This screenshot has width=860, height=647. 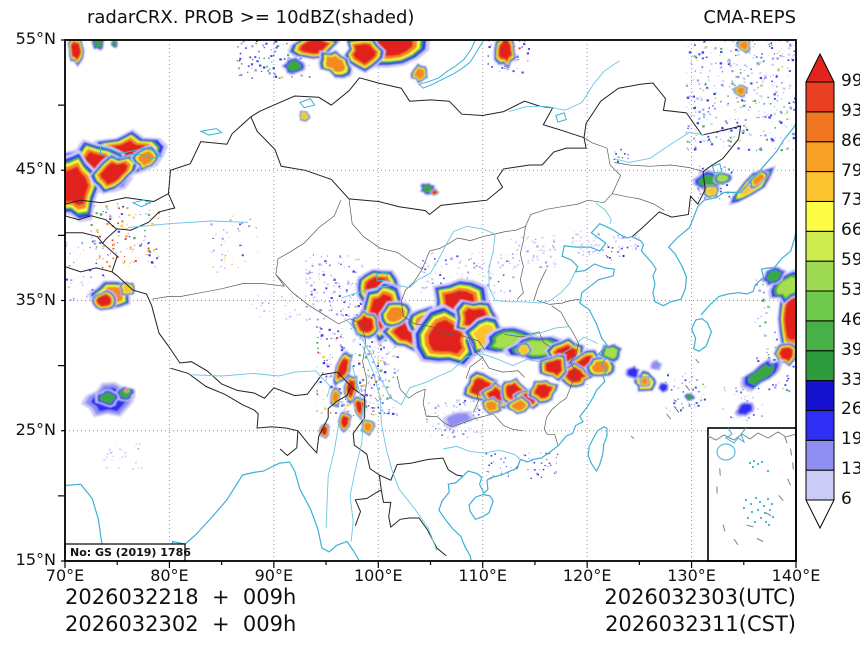 What do you see at coordinates (700, 597) in the screenshot?
I see `valid-time-utc: 2026032303(UTC)` at bounding box center [700, 597].